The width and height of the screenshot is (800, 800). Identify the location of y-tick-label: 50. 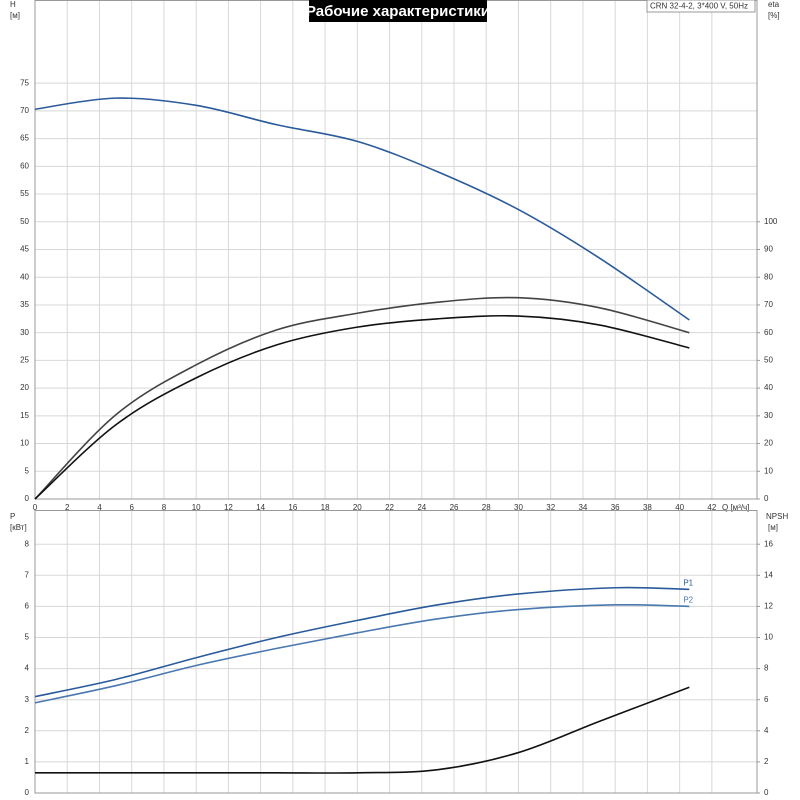
(24, 221).